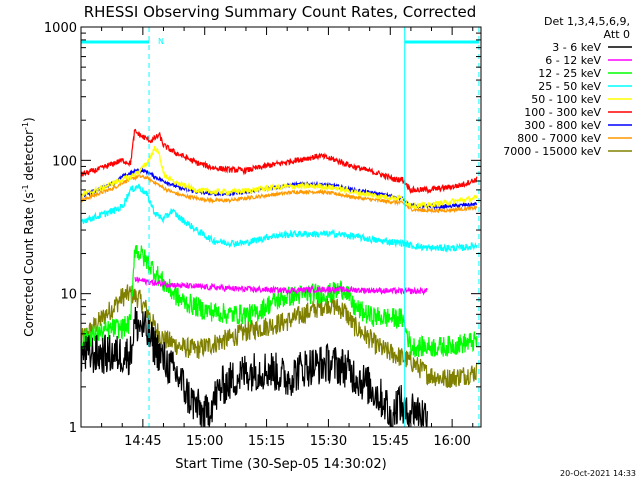 The height and width of the screenshot is (484, 640). What do you see at coordinates (266, 441) in the screenshot?
I see `x-tick-label: 15:15` at bounding box center [266, 441].